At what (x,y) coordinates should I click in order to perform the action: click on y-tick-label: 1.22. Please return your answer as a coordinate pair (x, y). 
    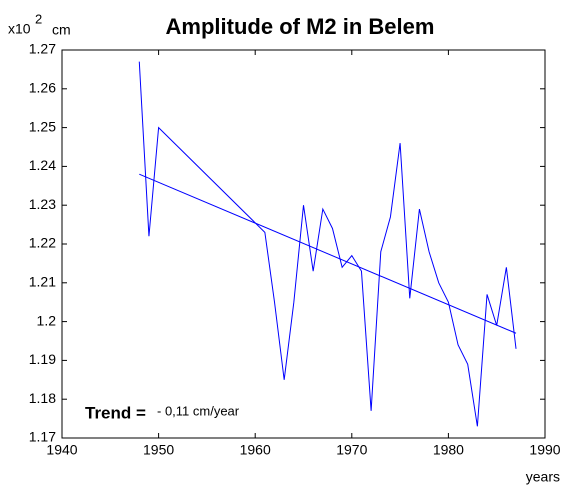
    Looking at the image, I should click on (42, 243).